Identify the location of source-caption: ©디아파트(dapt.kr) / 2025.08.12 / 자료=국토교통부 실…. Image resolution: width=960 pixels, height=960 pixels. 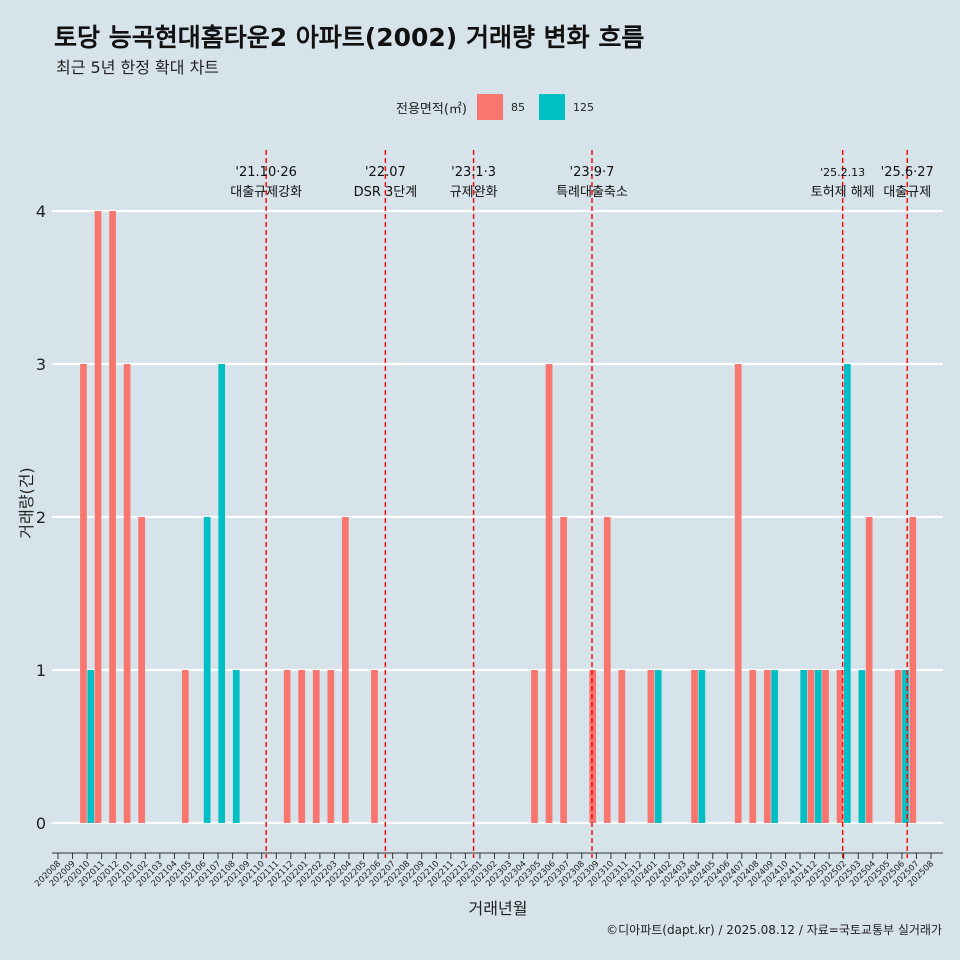
(774, 930).